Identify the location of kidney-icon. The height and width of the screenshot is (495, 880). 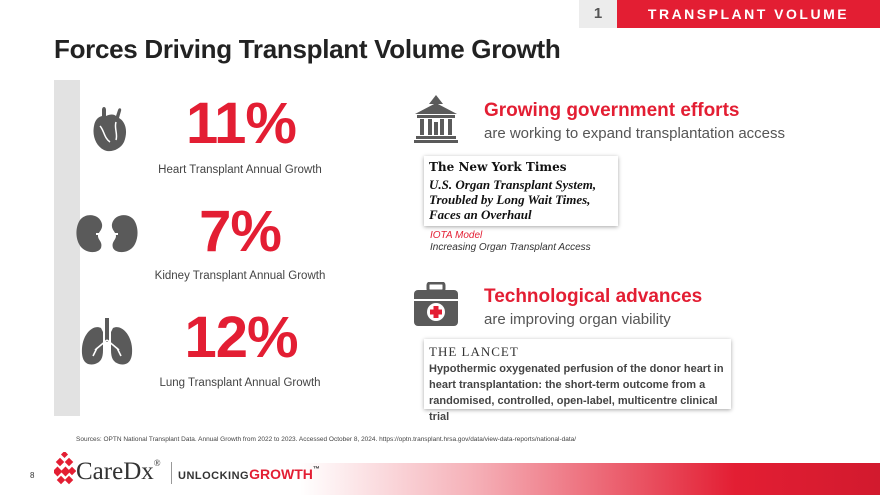
(107, 233).